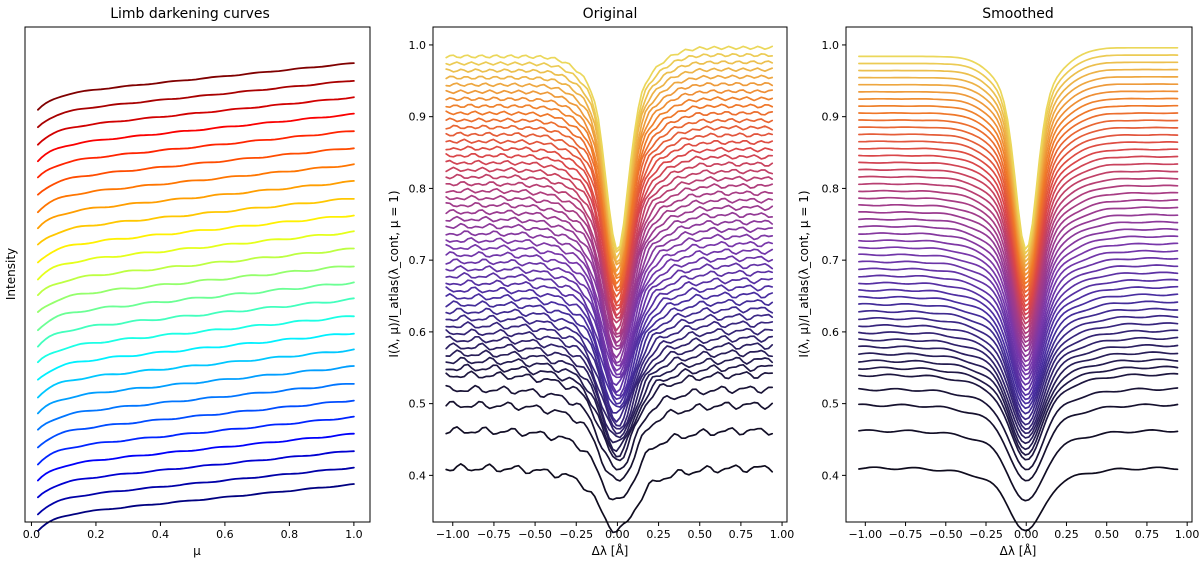  What do you see at coordinates (418, 332) in the screenshot?
I see `original-ytick-label: 0.6` at bounding box center [418, 332].